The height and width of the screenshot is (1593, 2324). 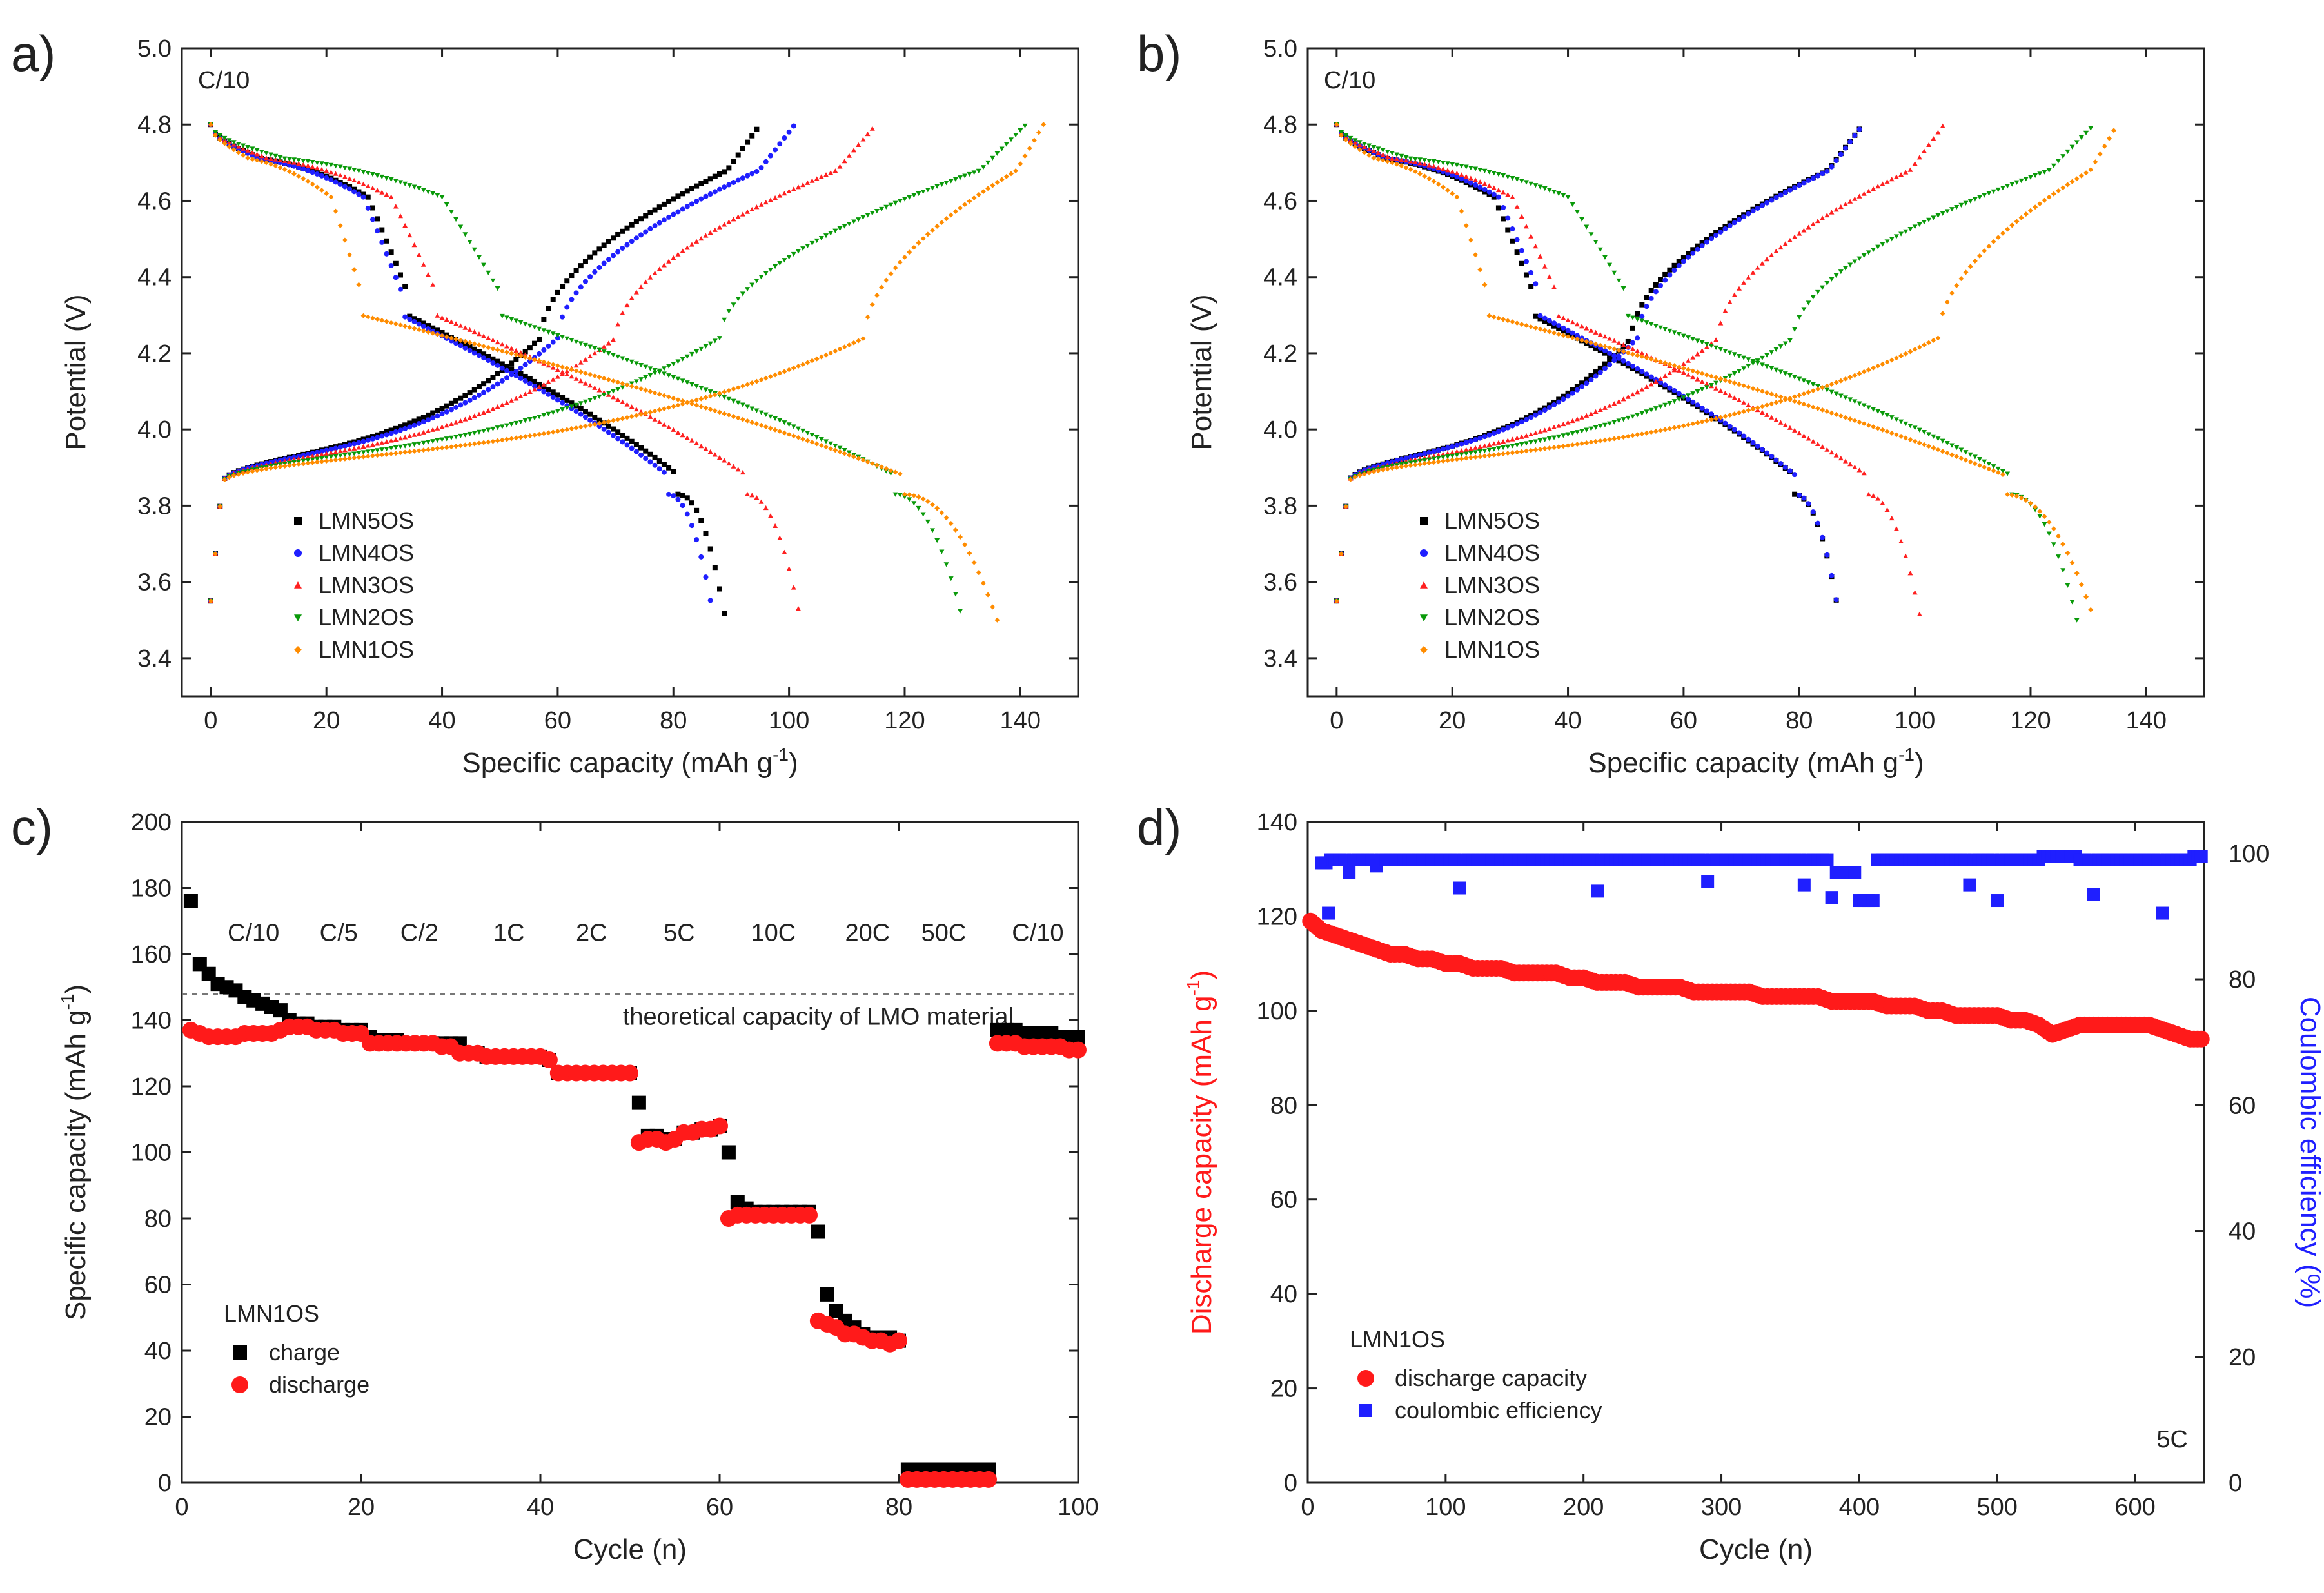 What do you see at coordinates (2309, 1152) in the screenshot?
I see `y2-axis-title: Coulombic efficiency (%)` at bounding box center [2309, 1152].